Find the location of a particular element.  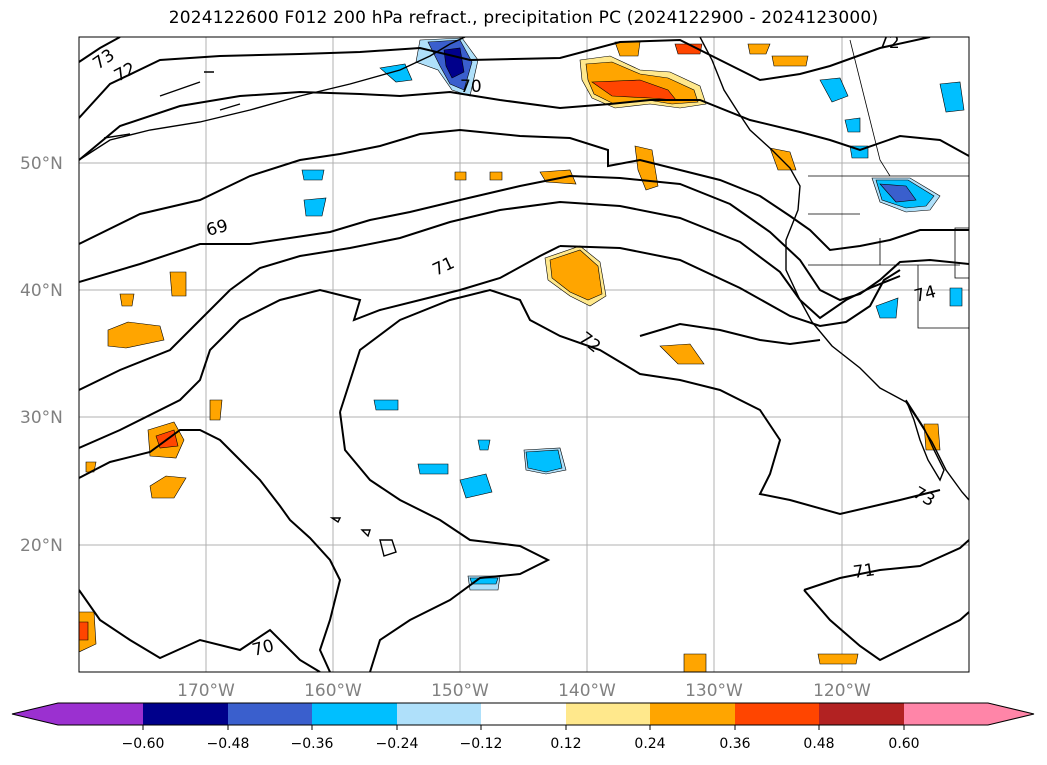

lon-label-120w: 120°W is located at coordinates (842, 691).